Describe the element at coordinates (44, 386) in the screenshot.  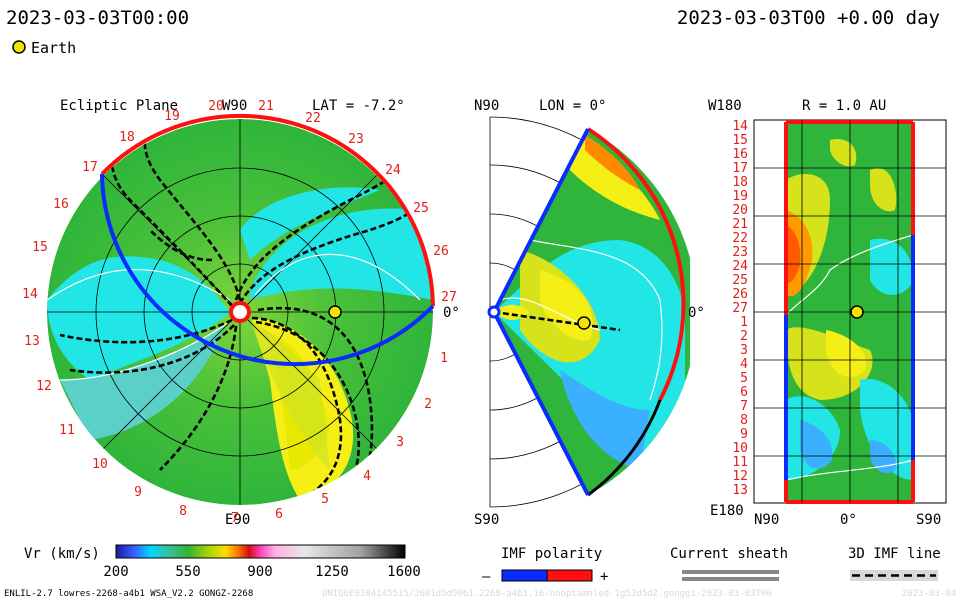
I see `carrington-label: 12` at that location.